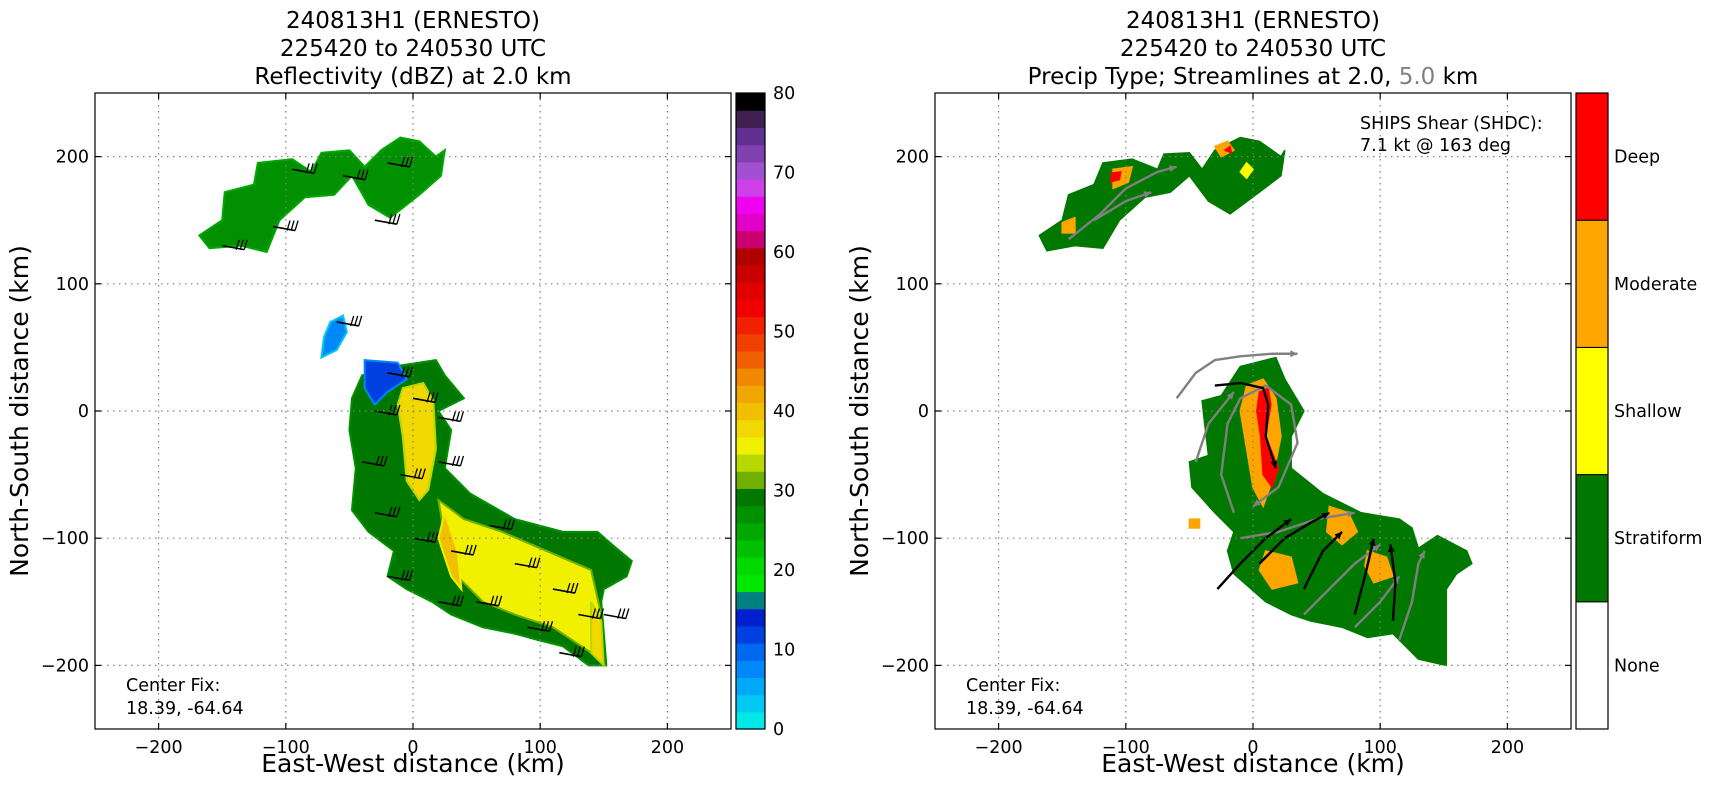 This screenshot has width=1717, height=791. I want to click on y-tick-label: −200, so click(65, 666).